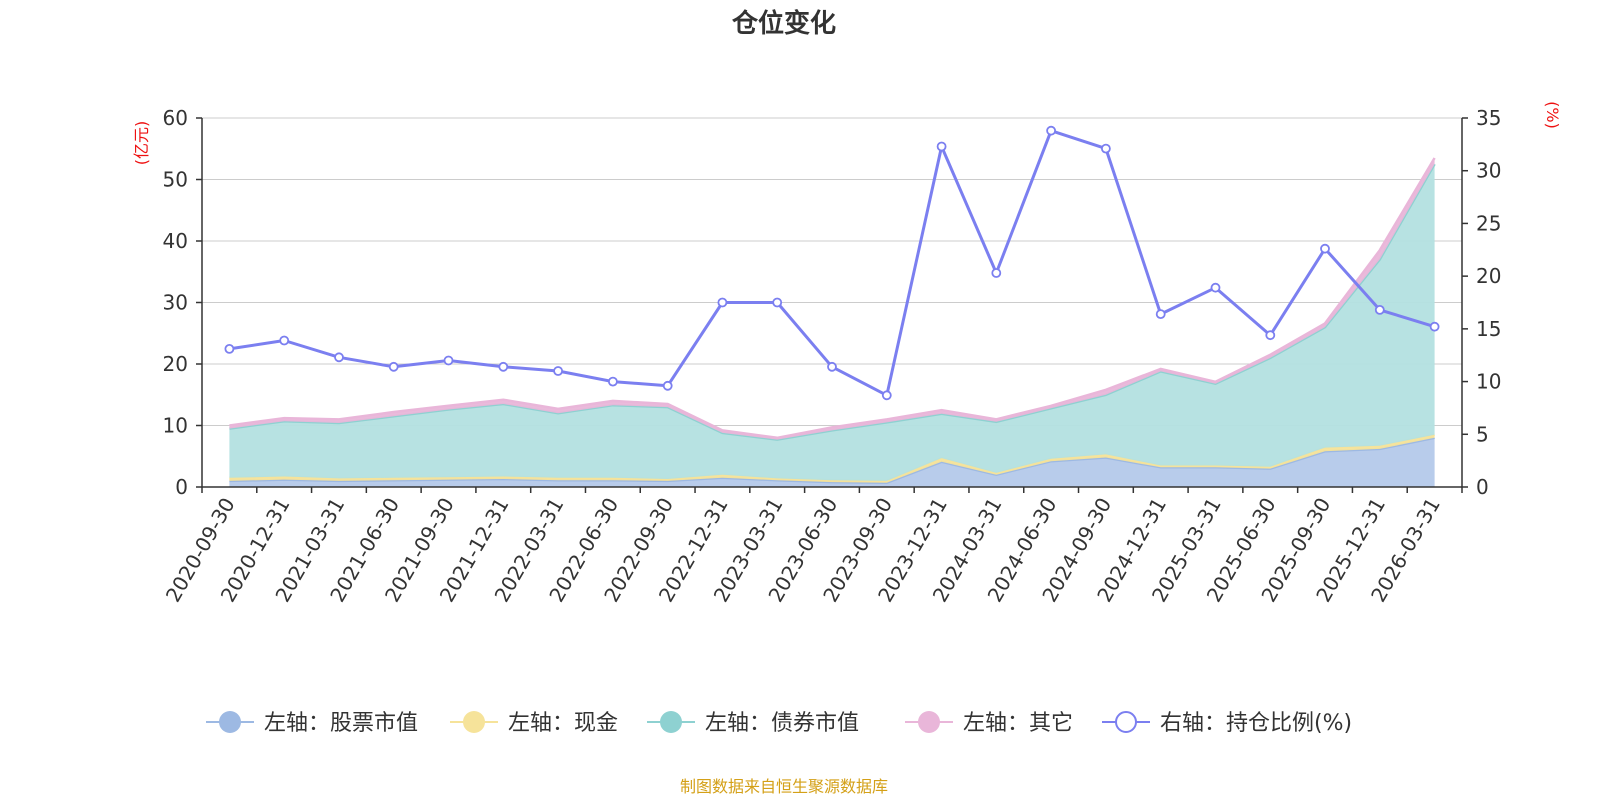 The height and width of the screenshot is (800, 1600). I want to click on right-tick-label-30: 30, so click(1488, 171).